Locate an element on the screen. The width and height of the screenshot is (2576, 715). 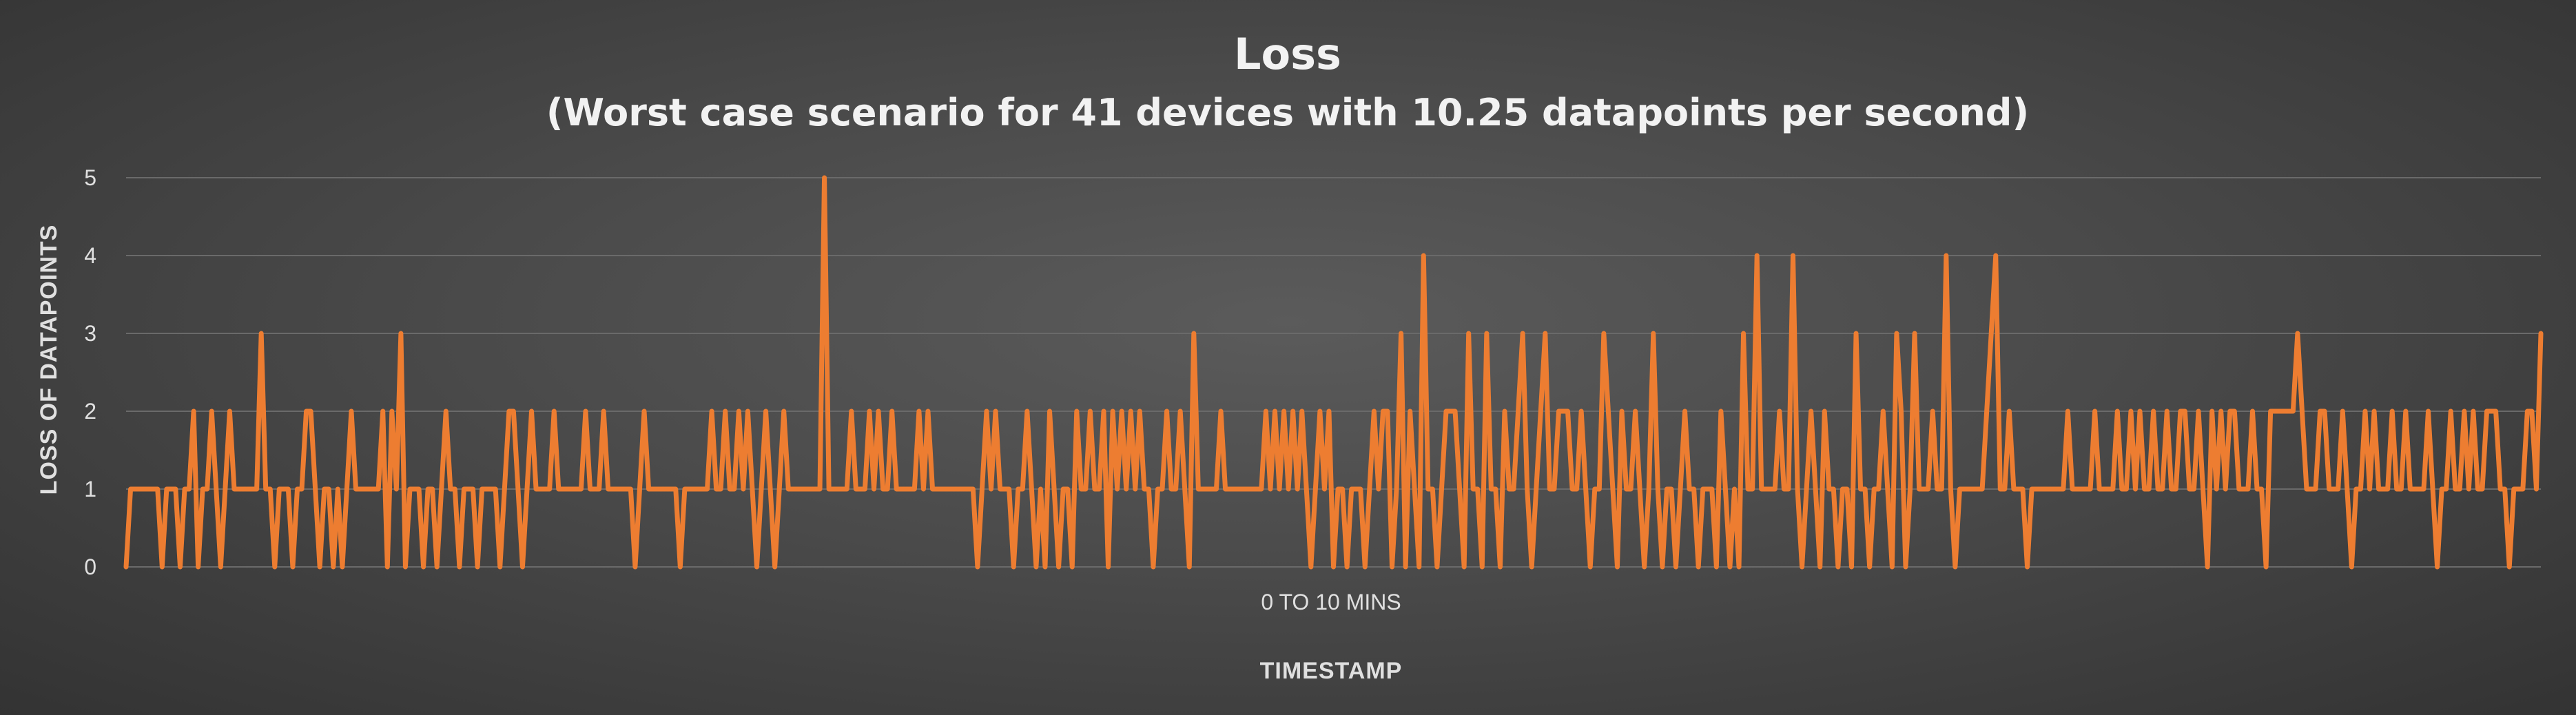
y-axis-title: LOSS OF DATAPOINTS is located at coordinates (49, 360).